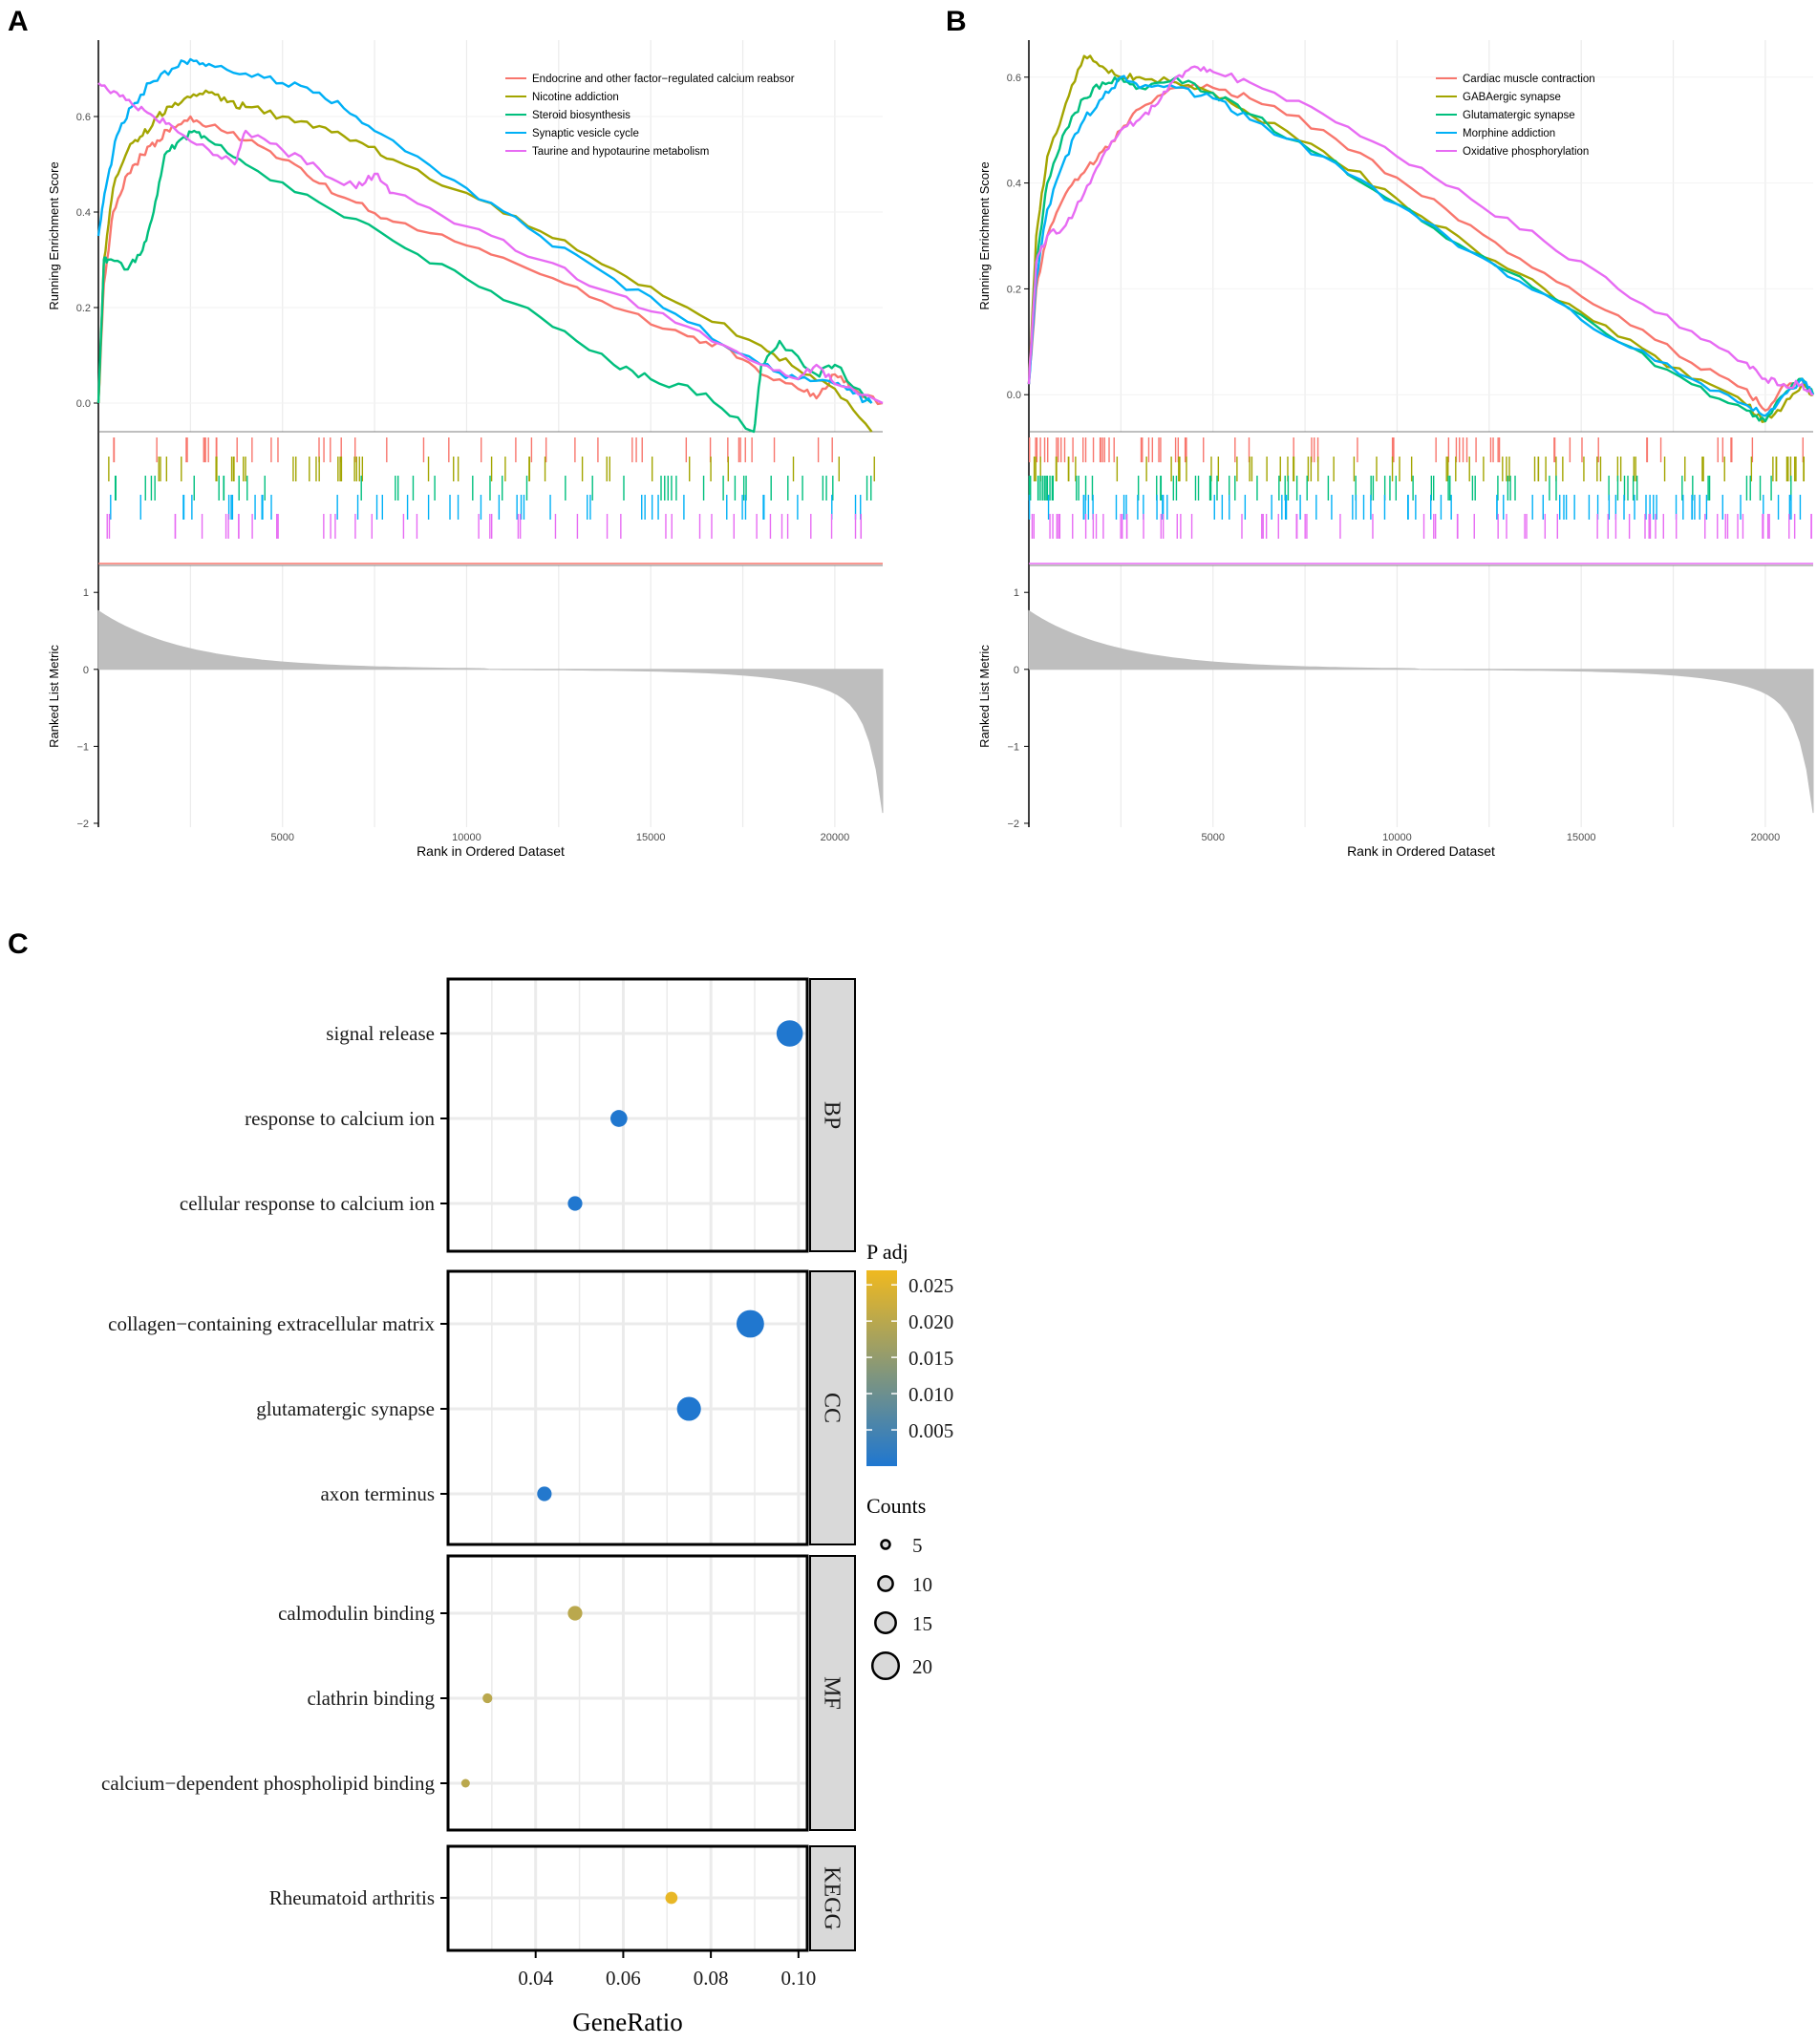 The image size is (1817, 2044). What do you see at coordinates (930, 1394) in the screenshot?
I see `color-tick-label: 0.010` at bounding box center [930, 1394].